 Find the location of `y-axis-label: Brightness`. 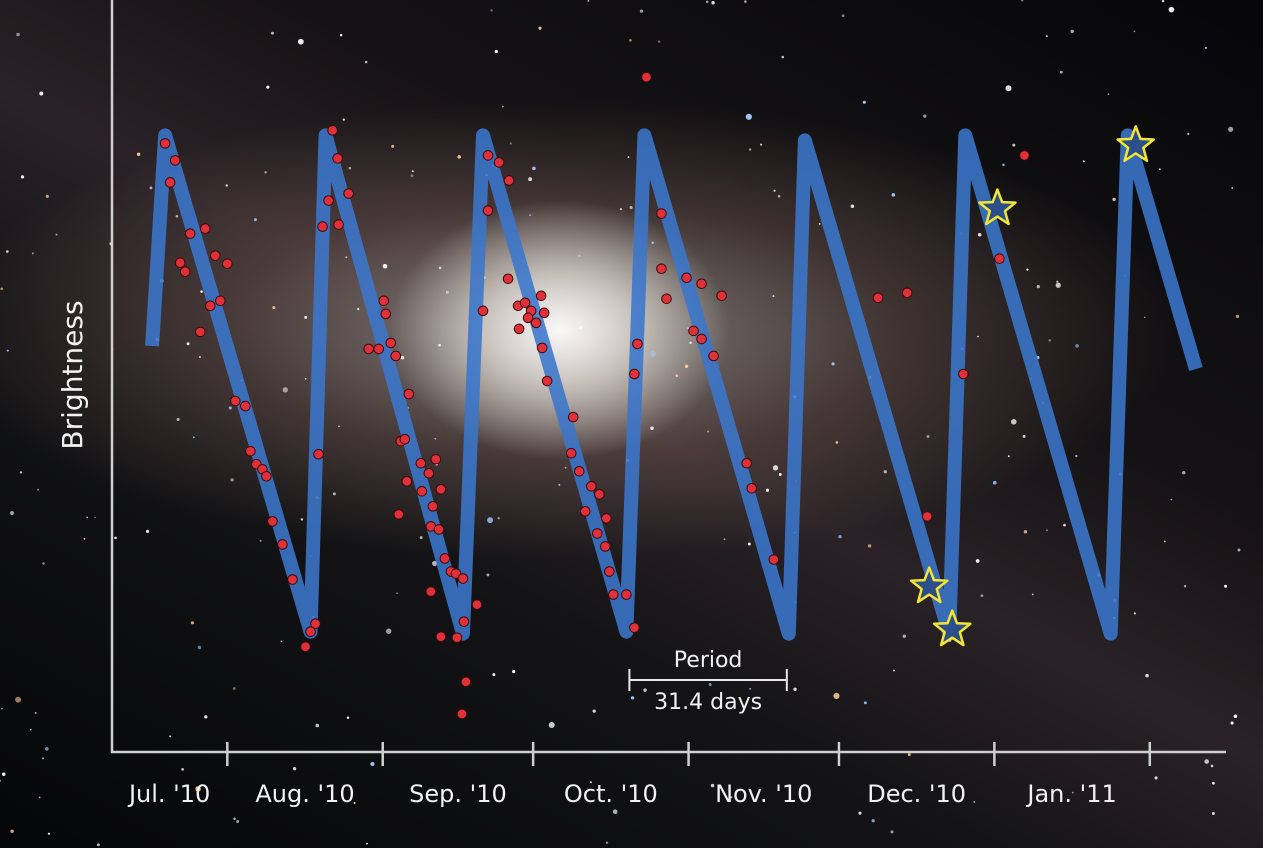

y-axis-label: Brightness is located at coordinates (72, 374).